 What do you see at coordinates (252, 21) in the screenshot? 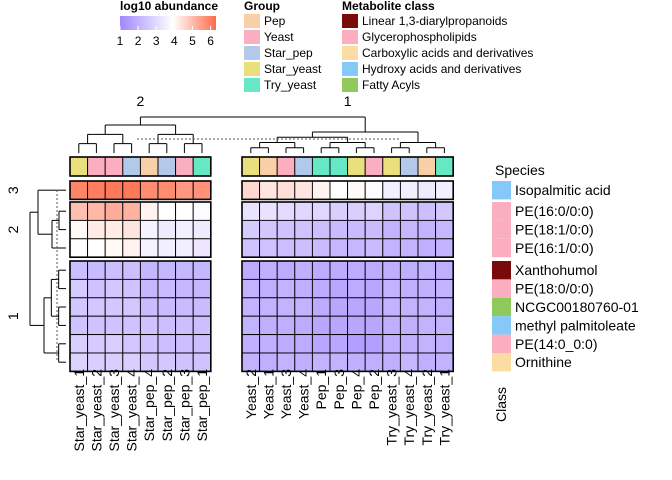
I see `group-legend-swatch` at bounding box center [252, 21].